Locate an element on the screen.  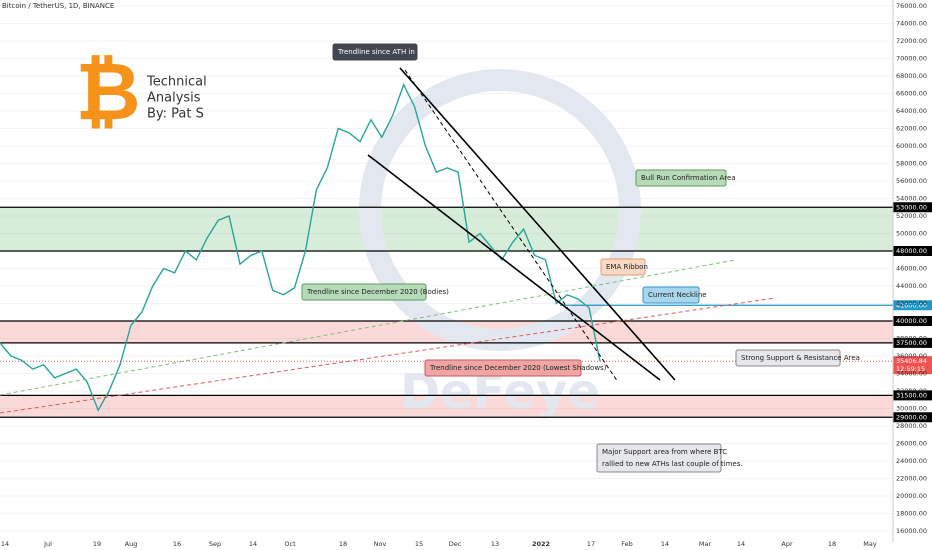
y-tick-label: 76000.00 is located at coordinates (911, 6).